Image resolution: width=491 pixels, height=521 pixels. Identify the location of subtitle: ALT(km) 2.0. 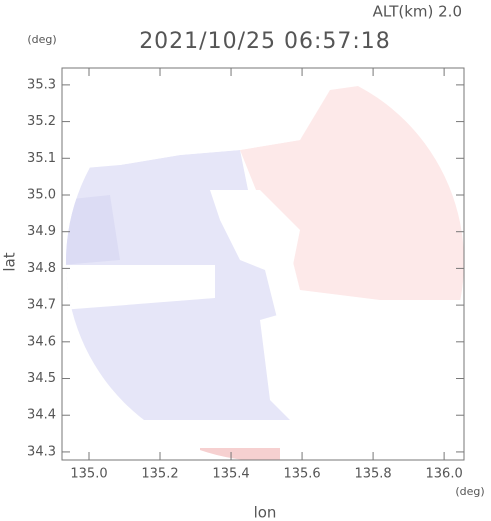
(417, 12).